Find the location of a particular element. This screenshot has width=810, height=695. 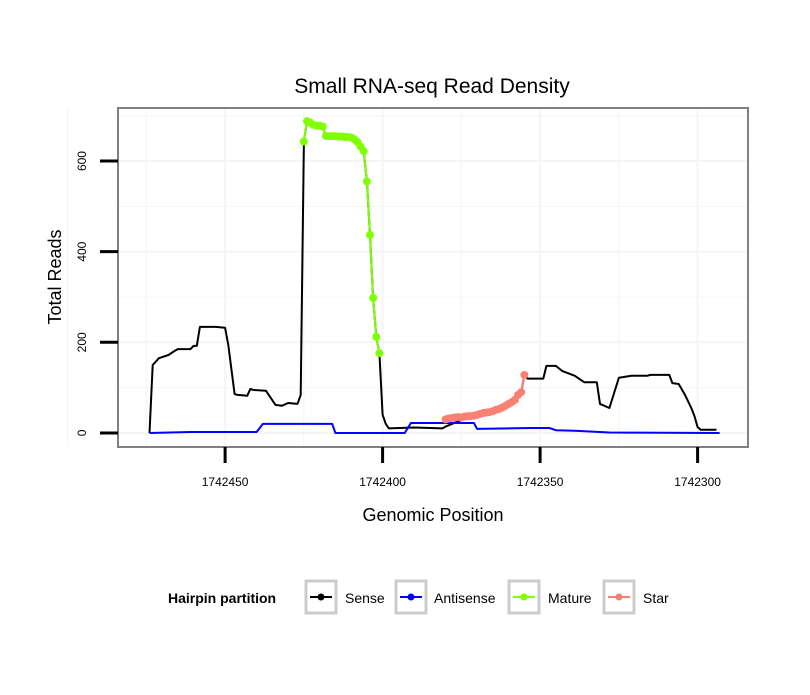

legend-label: Sense is located at coordinates (365, 598).